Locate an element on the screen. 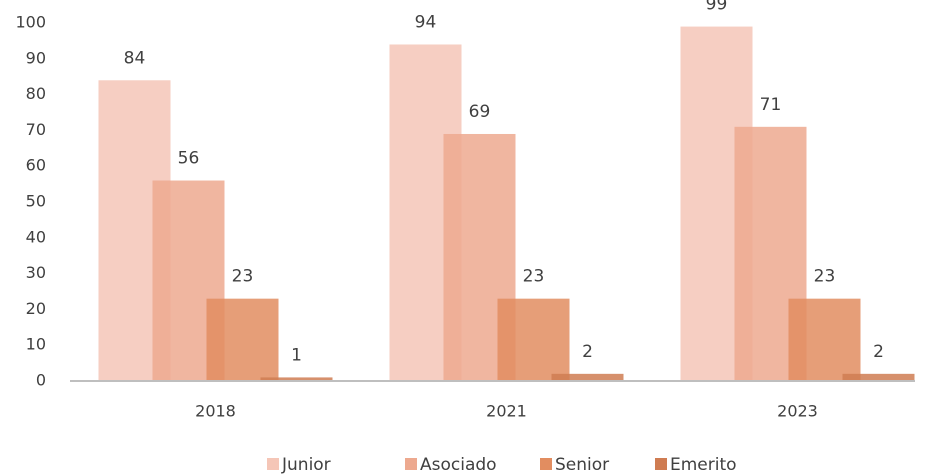 The height and width of the screenshot is (475, 930). legend-label: Asociado is located at coordinates (458, 465).